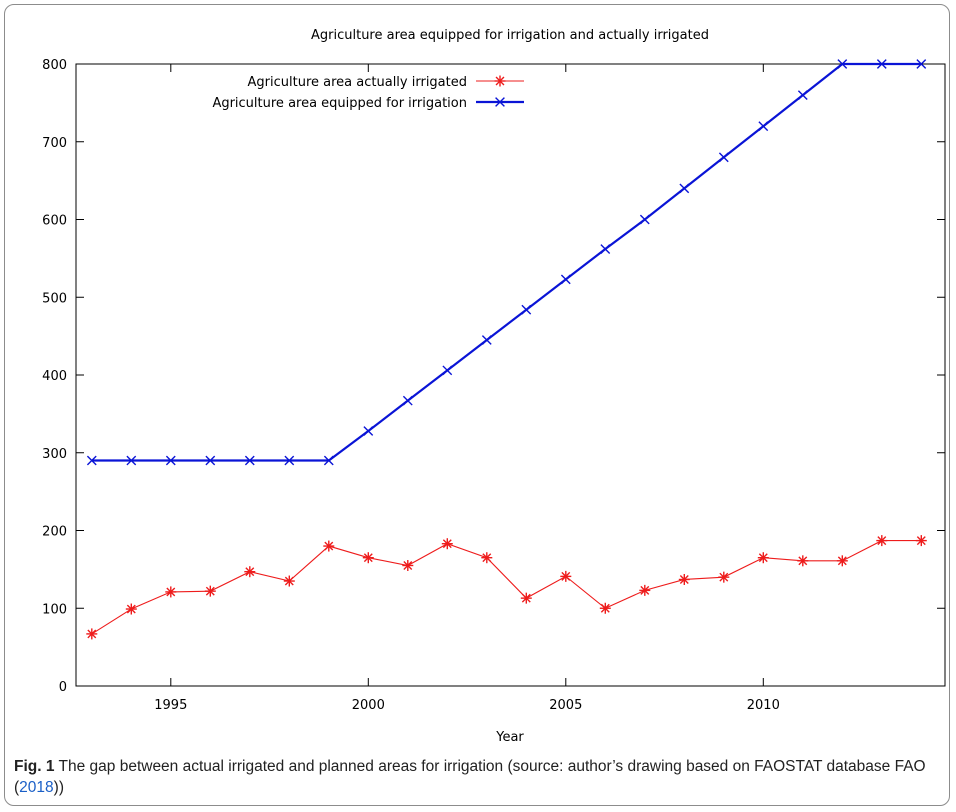 This screenshot has width=956, height=812. Describe the element at coordinates (63, 687) in the screenshot. I see `y-tick-label: 0` at that location.